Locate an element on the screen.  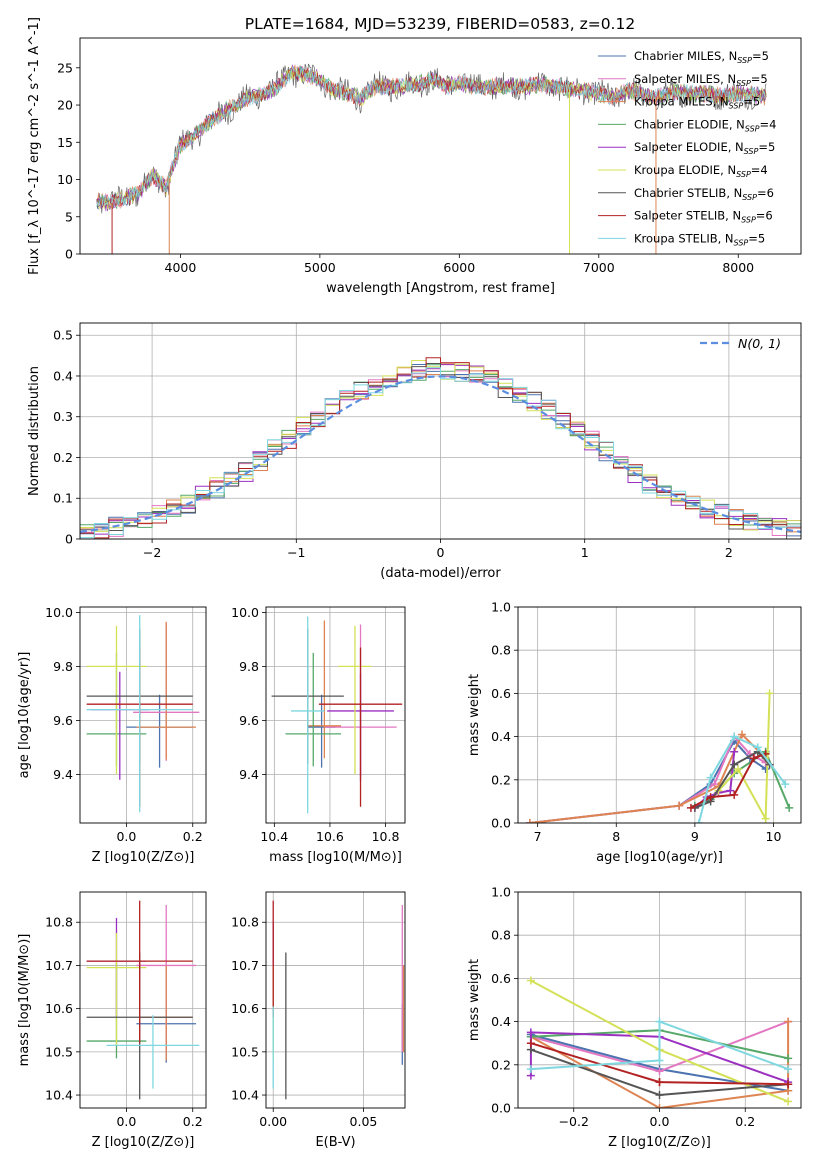
legend-label: Chabrier MILES, NSSP=5 is located at coordinates (701, 57).